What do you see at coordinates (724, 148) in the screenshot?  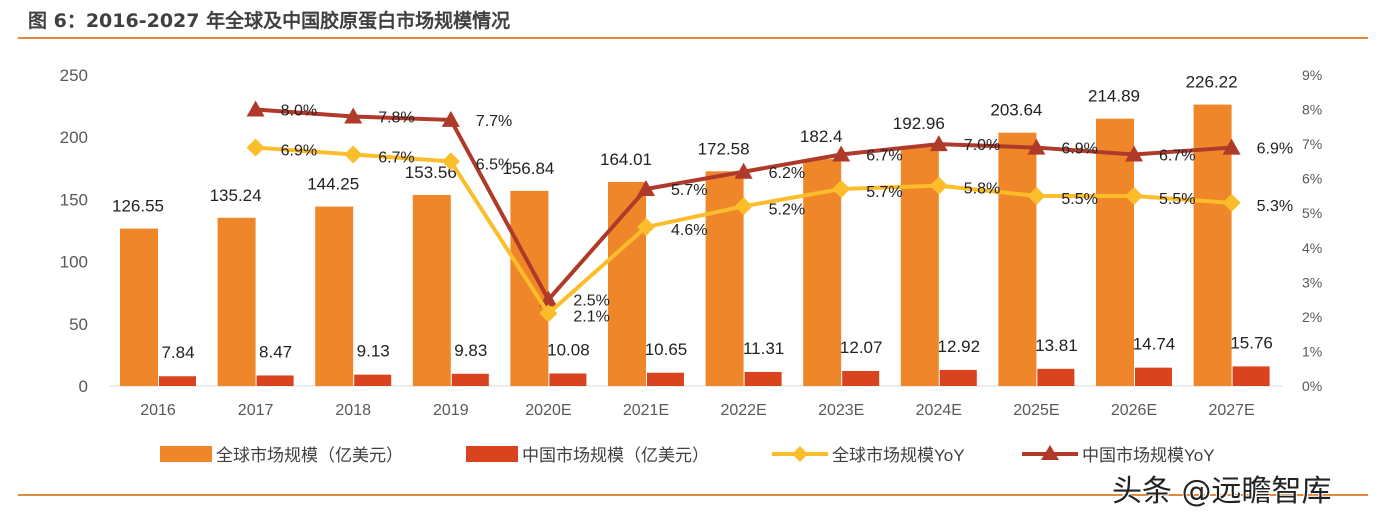 I see `global-bar-label: 172.58` at bounding box center [724, 148].